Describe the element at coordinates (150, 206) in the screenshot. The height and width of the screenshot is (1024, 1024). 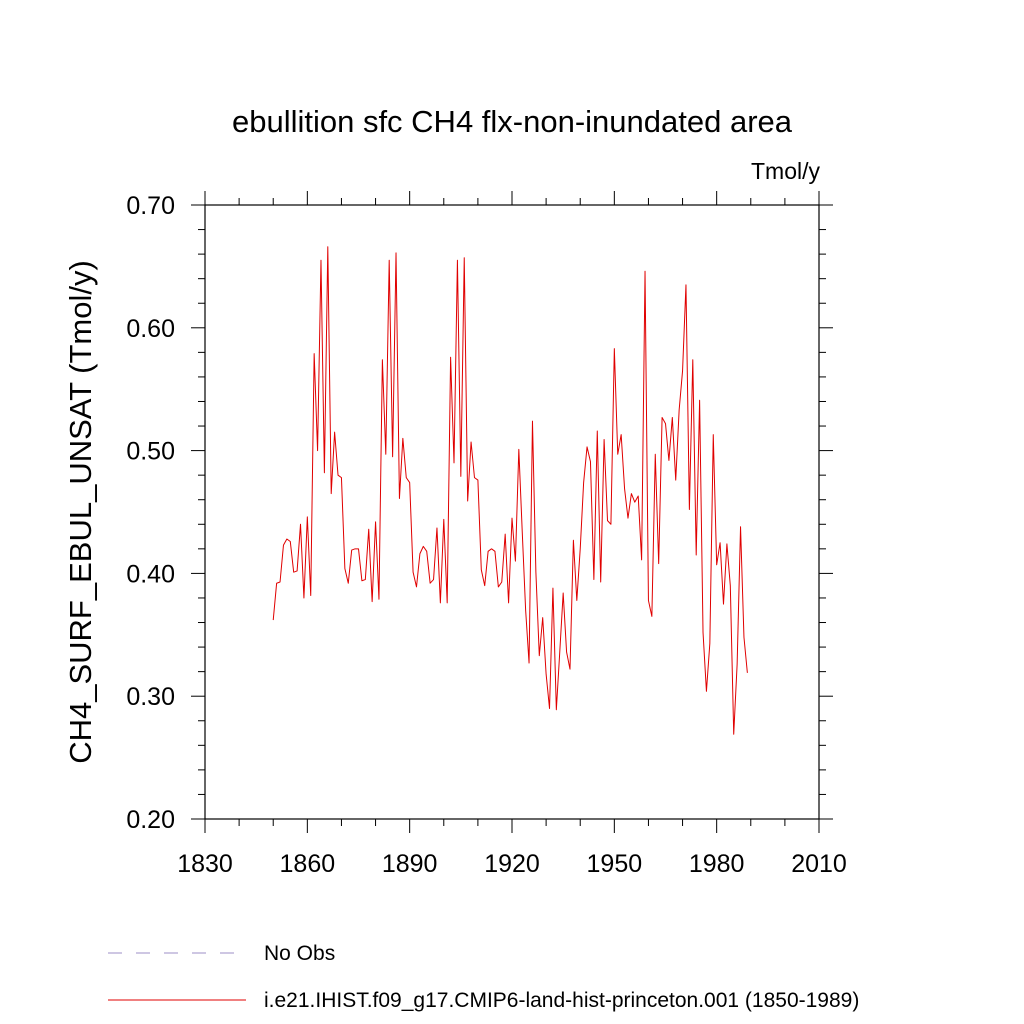
I see `y-tick-label: 0.70` at that location.